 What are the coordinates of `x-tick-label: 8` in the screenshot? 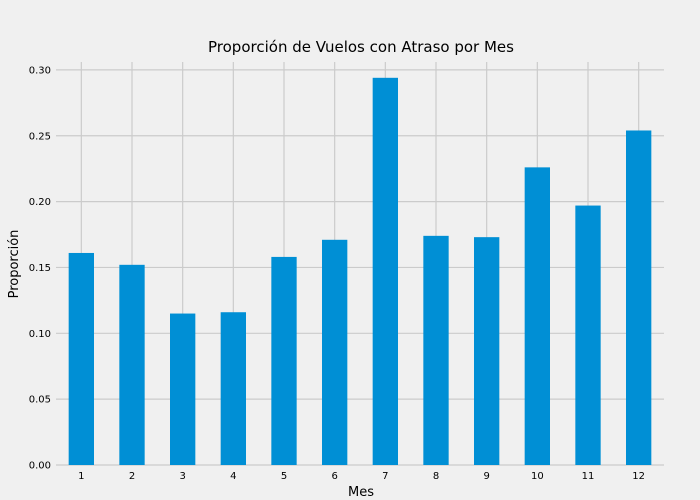 It's located at (436, 476).